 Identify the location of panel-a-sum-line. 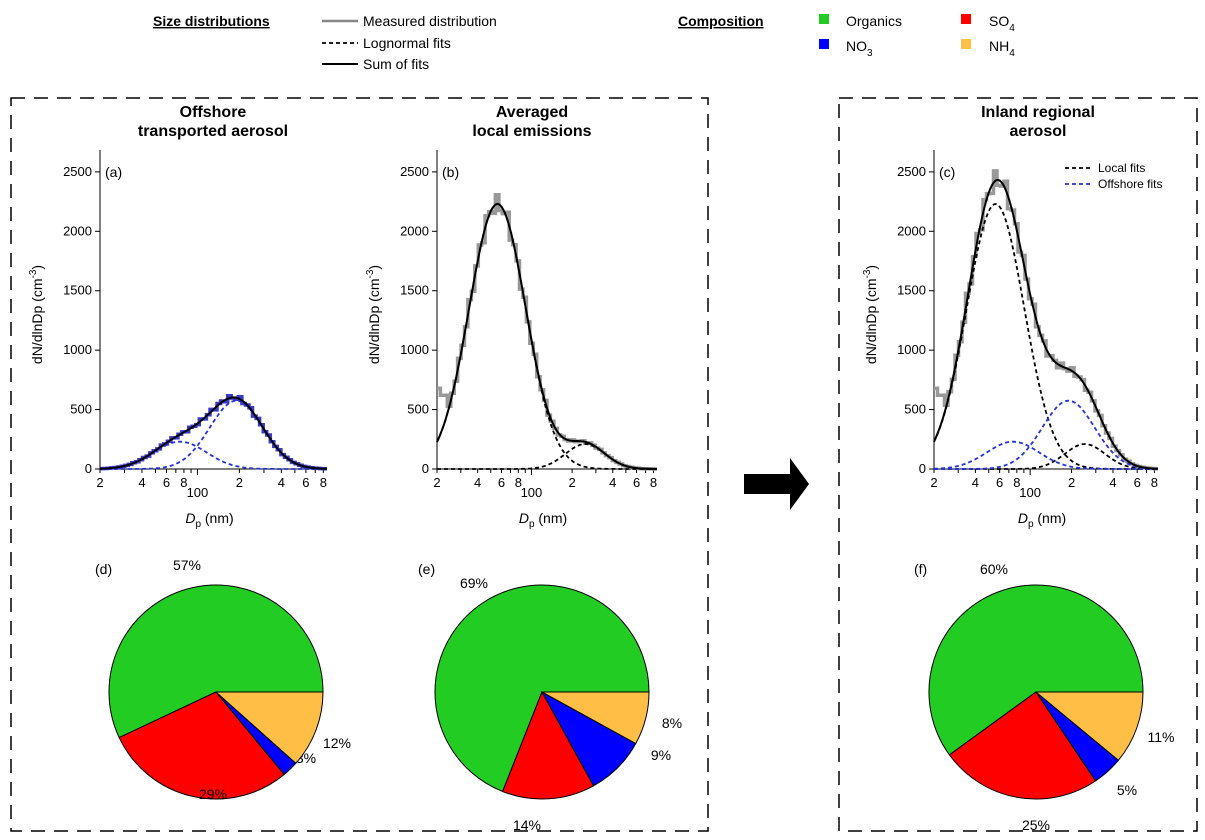
(213, 433).